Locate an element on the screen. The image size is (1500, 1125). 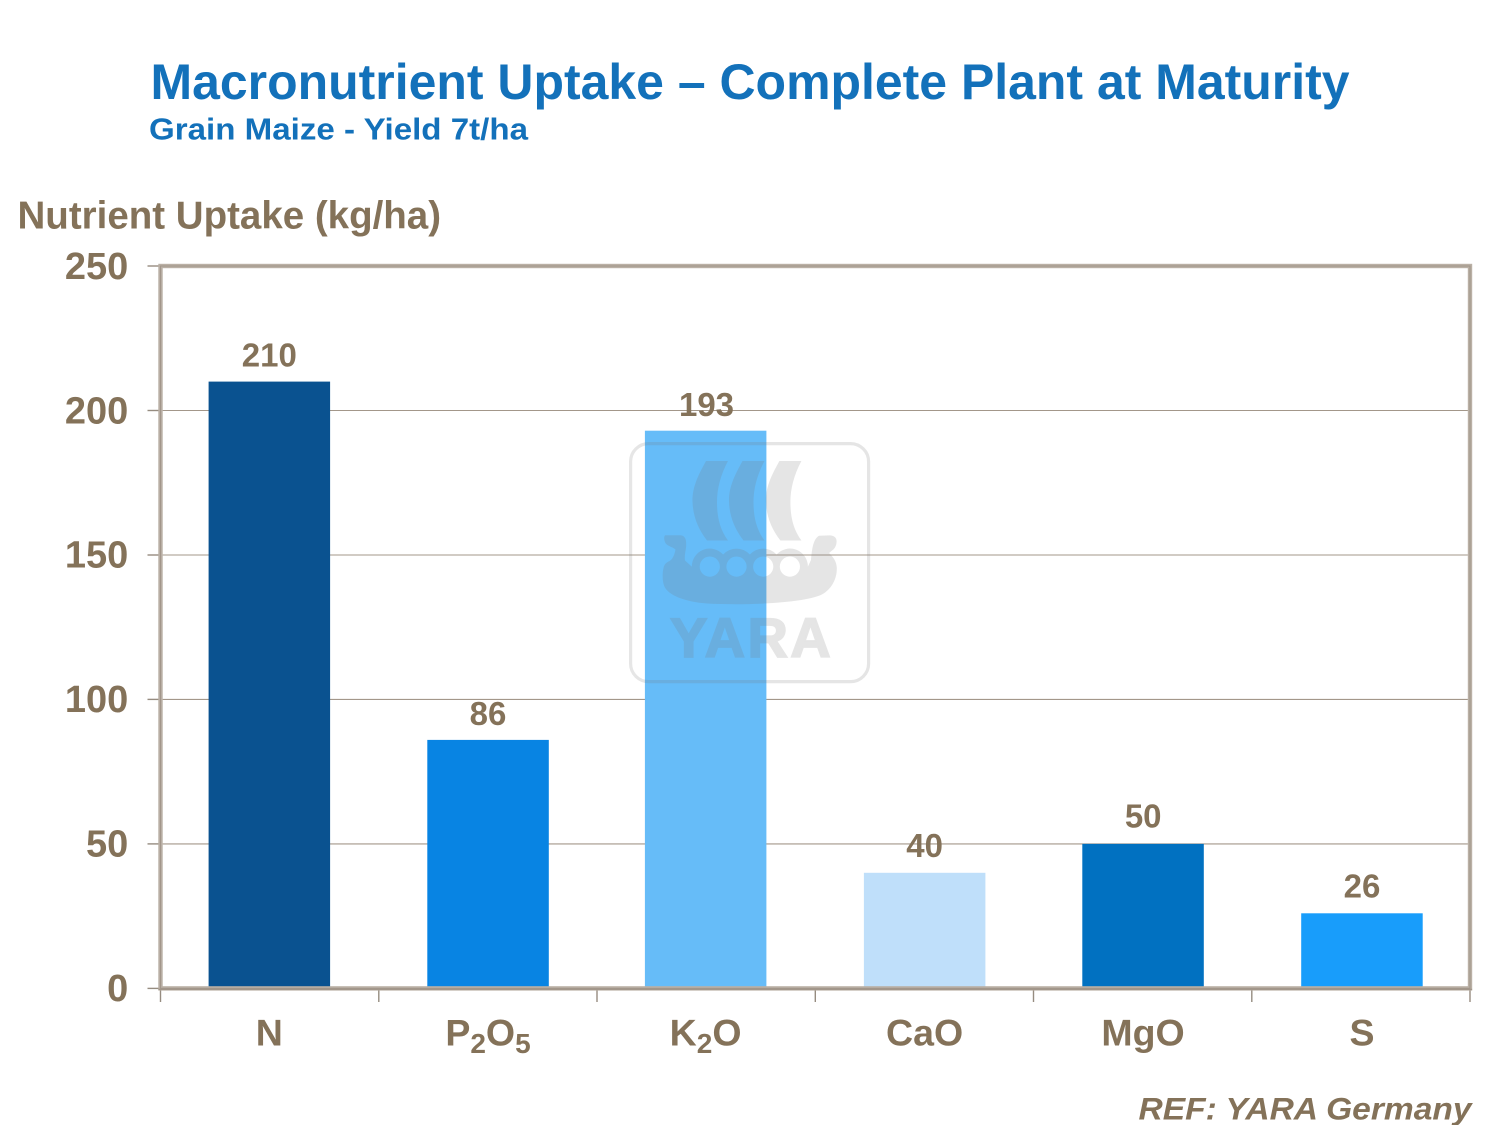
svg-text: CaO is located at coordinates (924, 1033).